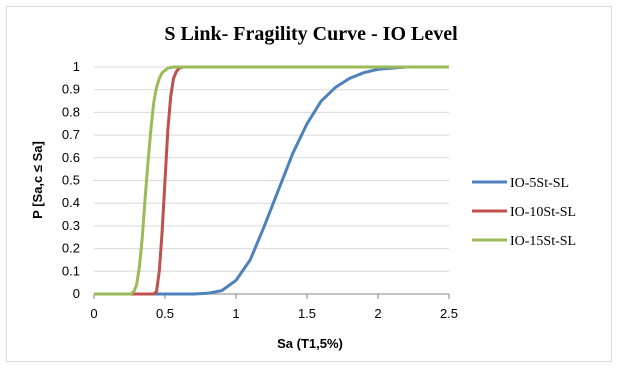 The image size is (619, 369). Describe the element at coordinates (71, 225) in the screenshot. I see `y-tick-label: 0.3` at that location.